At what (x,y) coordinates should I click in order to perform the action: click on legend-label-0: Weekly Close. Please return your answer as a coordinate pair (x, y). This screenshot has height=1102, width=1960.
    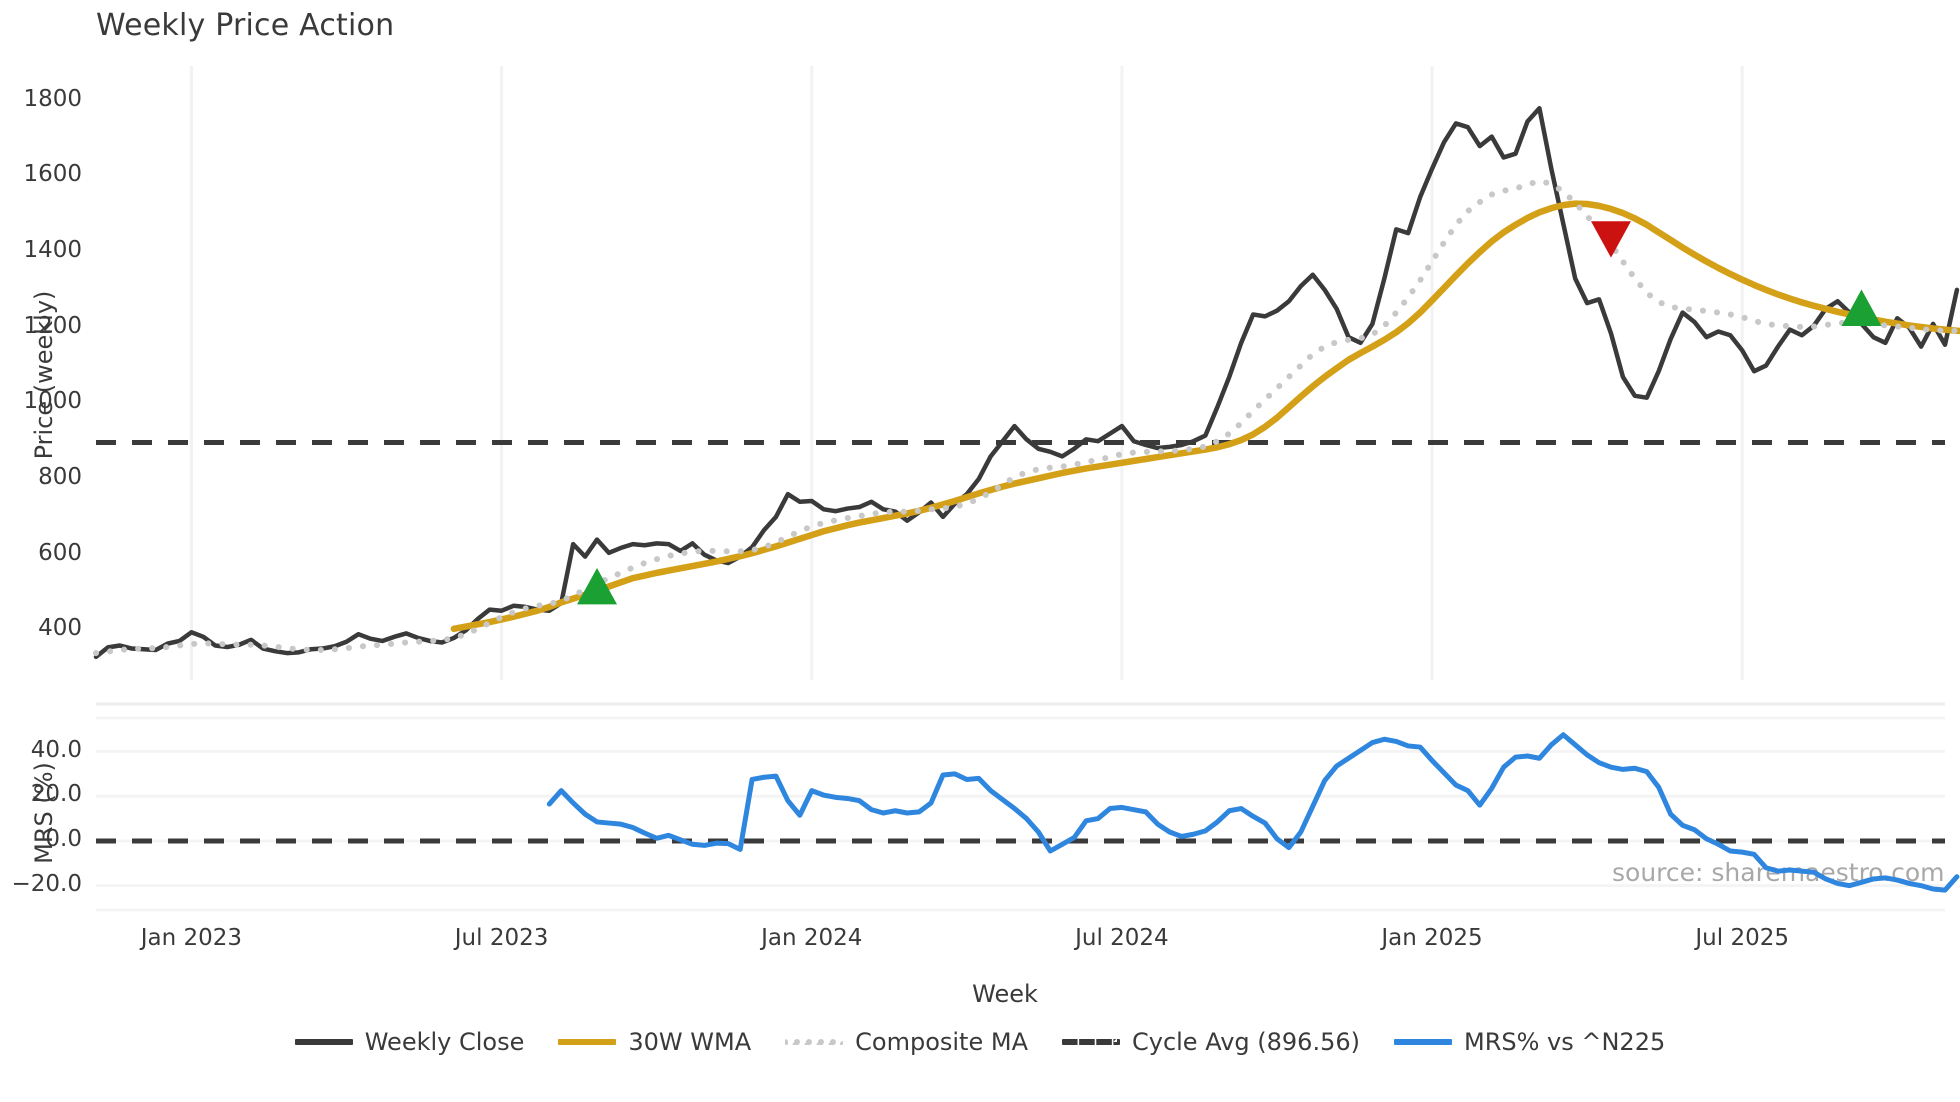
    Looking at the image, I should click on (444, 1042).